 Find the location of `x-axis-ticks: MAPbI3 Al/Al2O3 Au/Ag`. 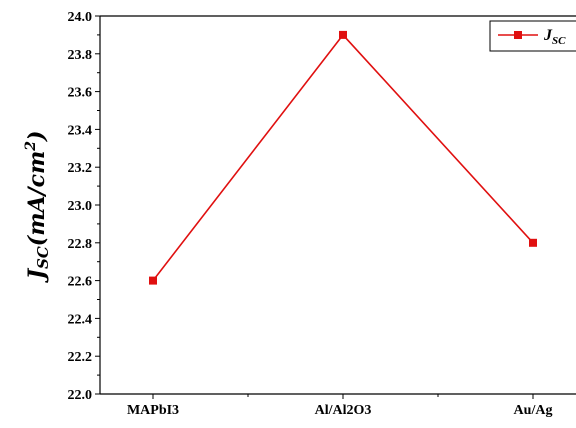

x-axis-ticks: MAPbI3 Al/Al2O3 Au/Ag is located at coordinates (340, 406).